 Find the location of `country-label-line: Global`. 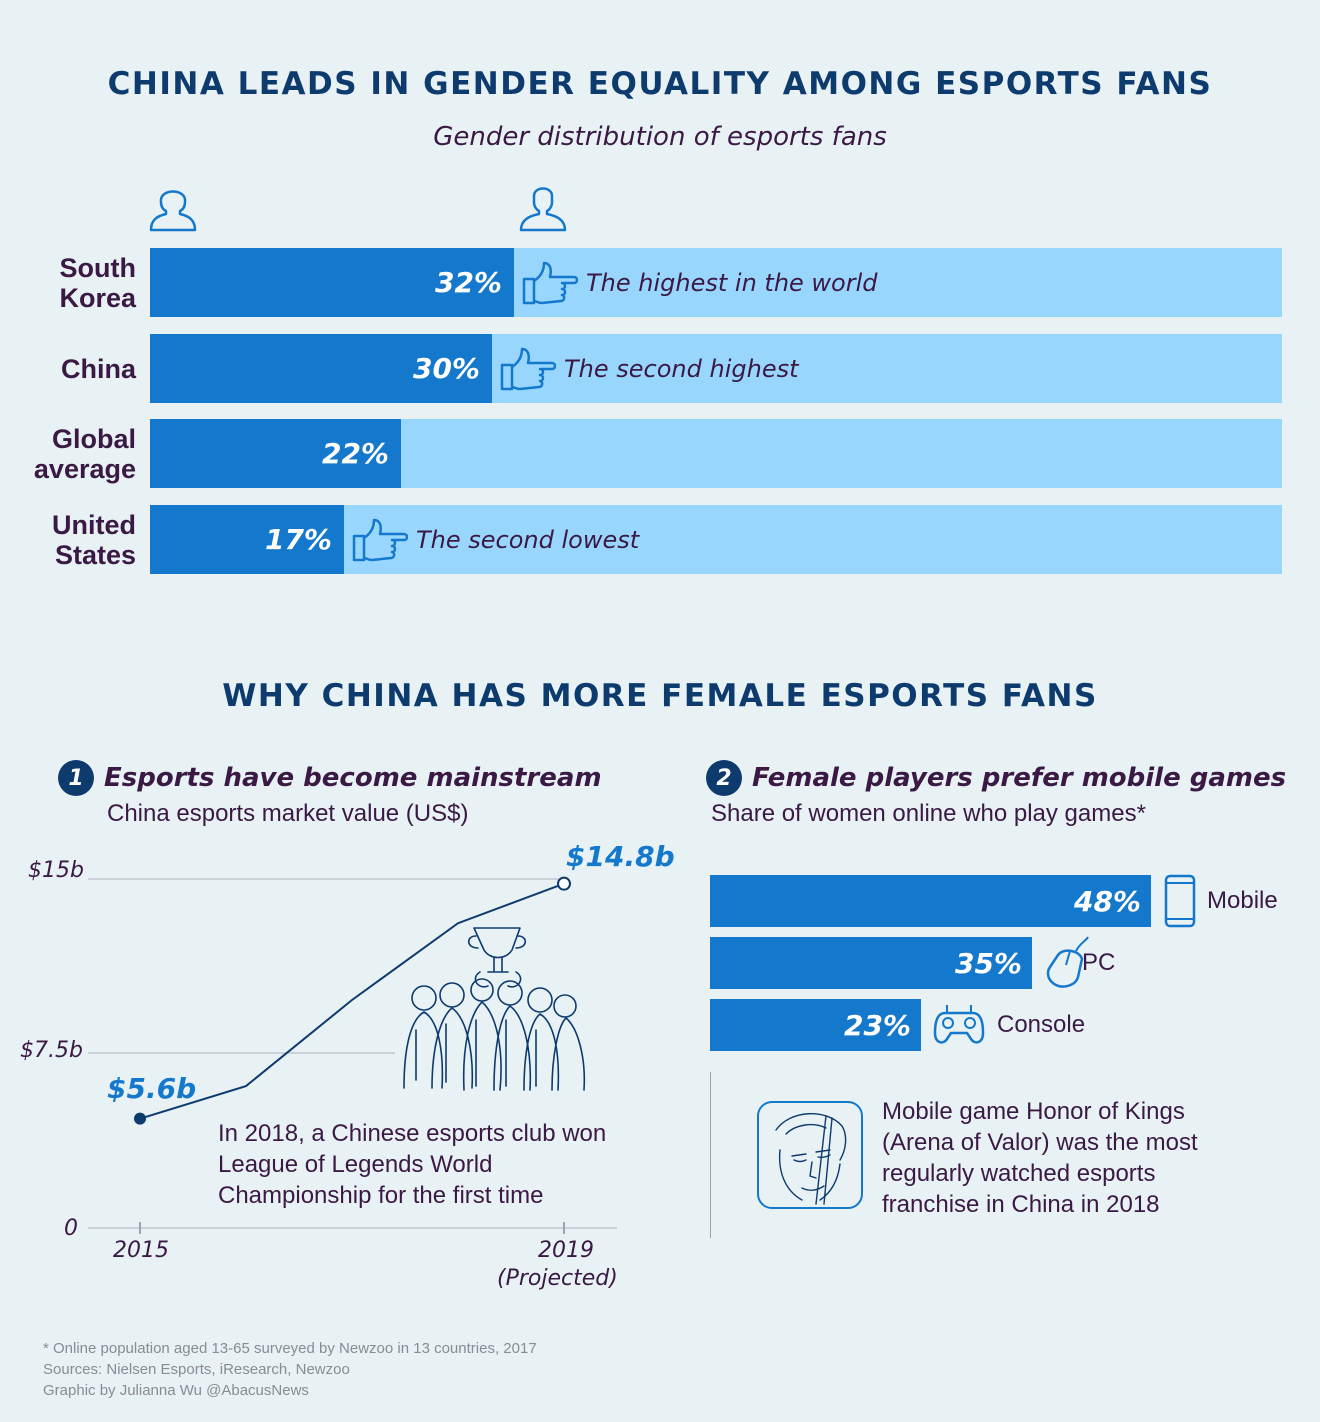

country-label-line: Global is located at coordinates (93, 438).